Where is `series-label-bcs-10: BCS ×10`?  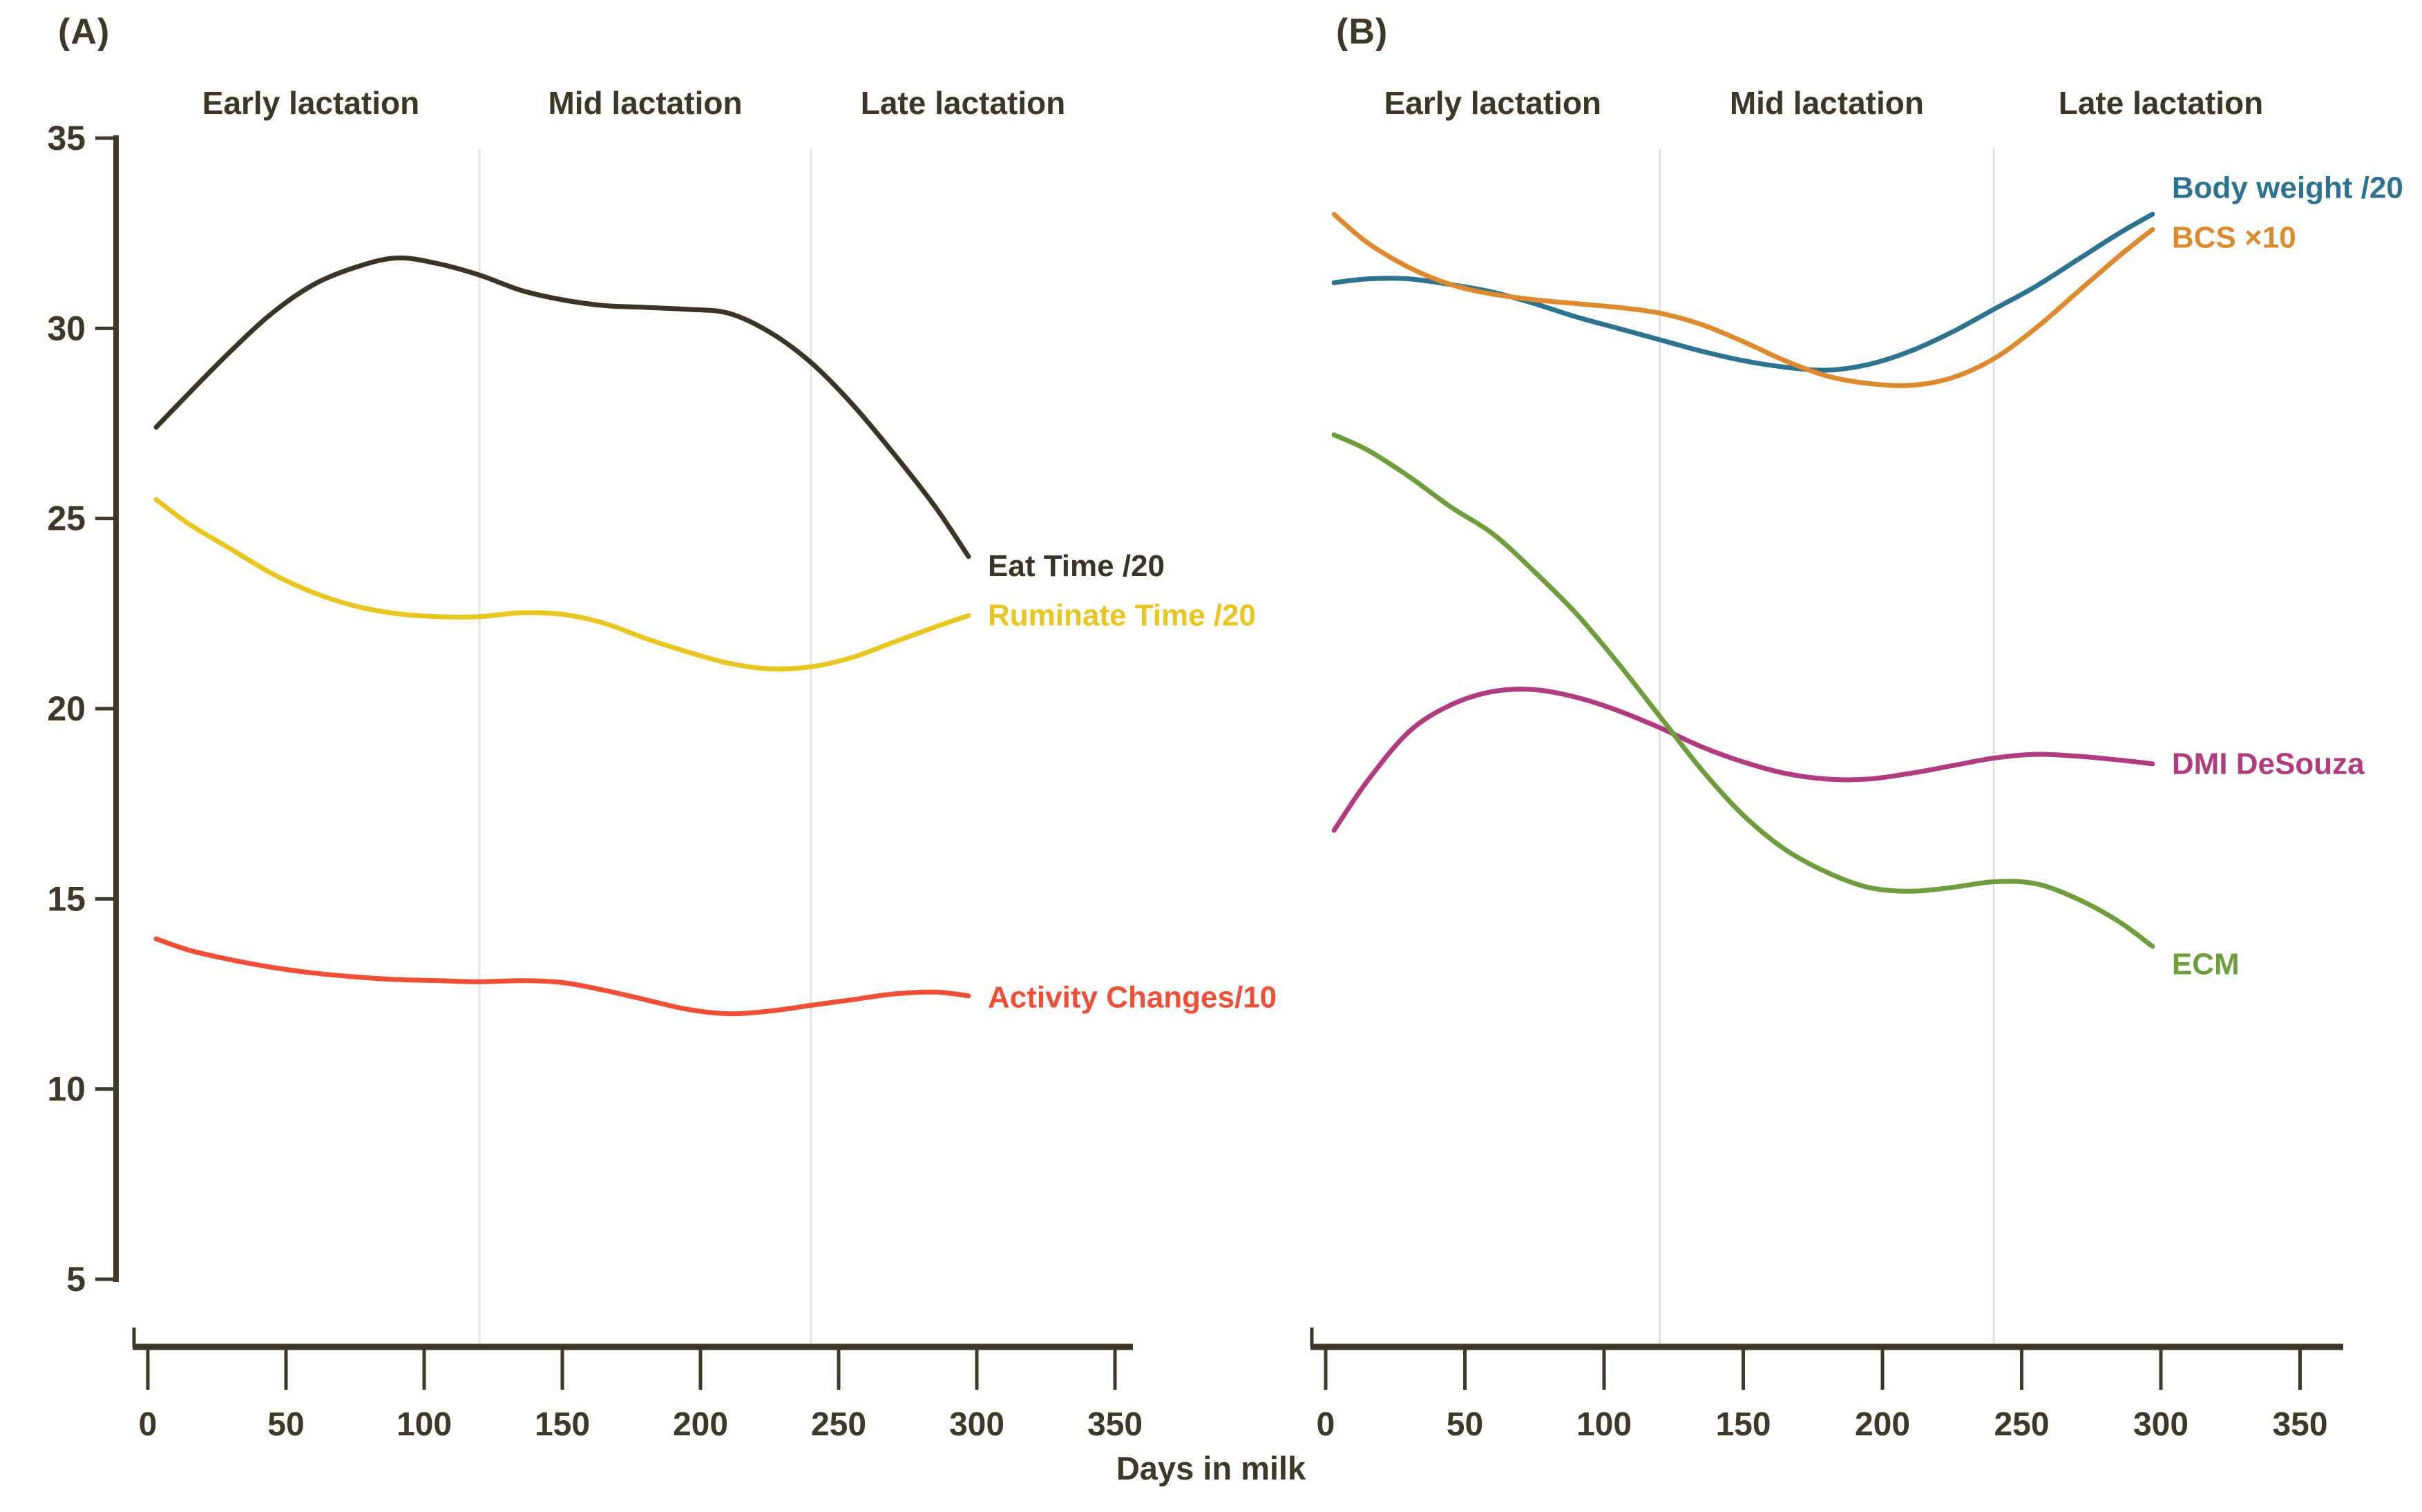
series-label-bcs-10: BCS ×10 is located at coordinates (2234, 238).